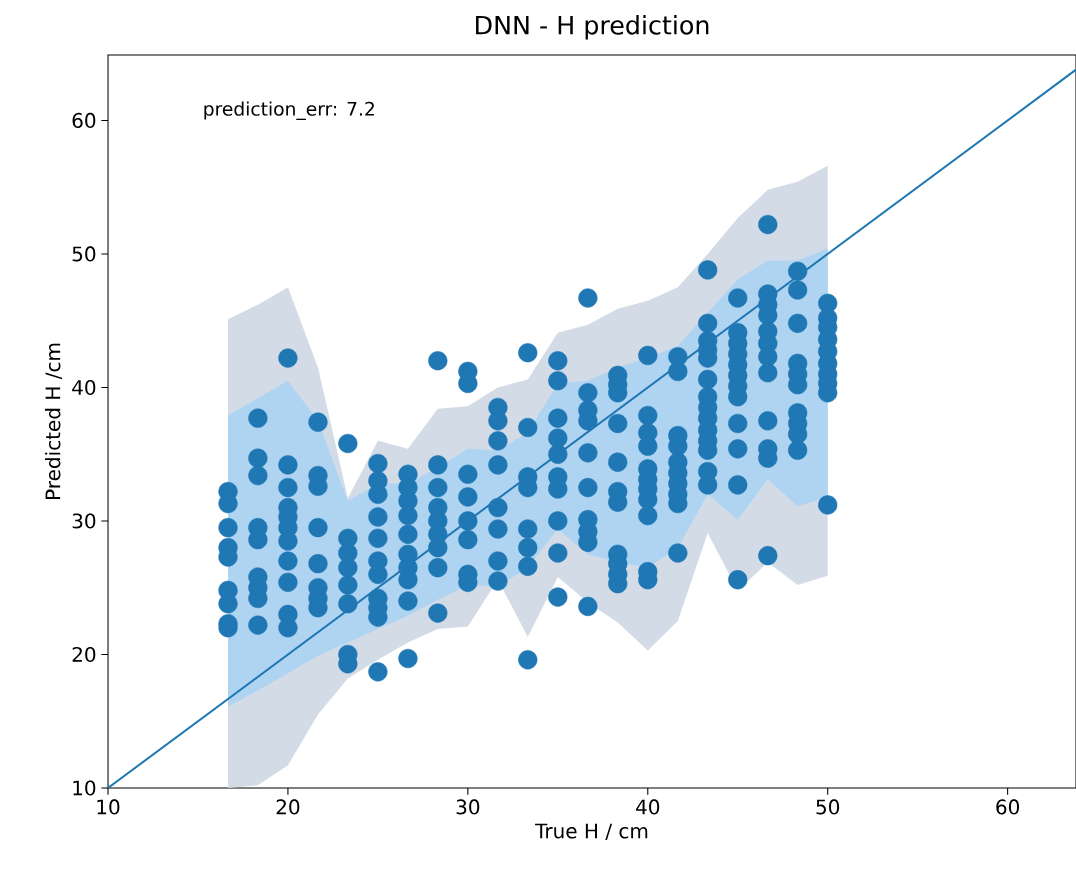 This screenshot has width=1076, height=873. Describe the element at coordinates (648, 807) in the screenshot. I see `x-tick-label: 40` at that location.